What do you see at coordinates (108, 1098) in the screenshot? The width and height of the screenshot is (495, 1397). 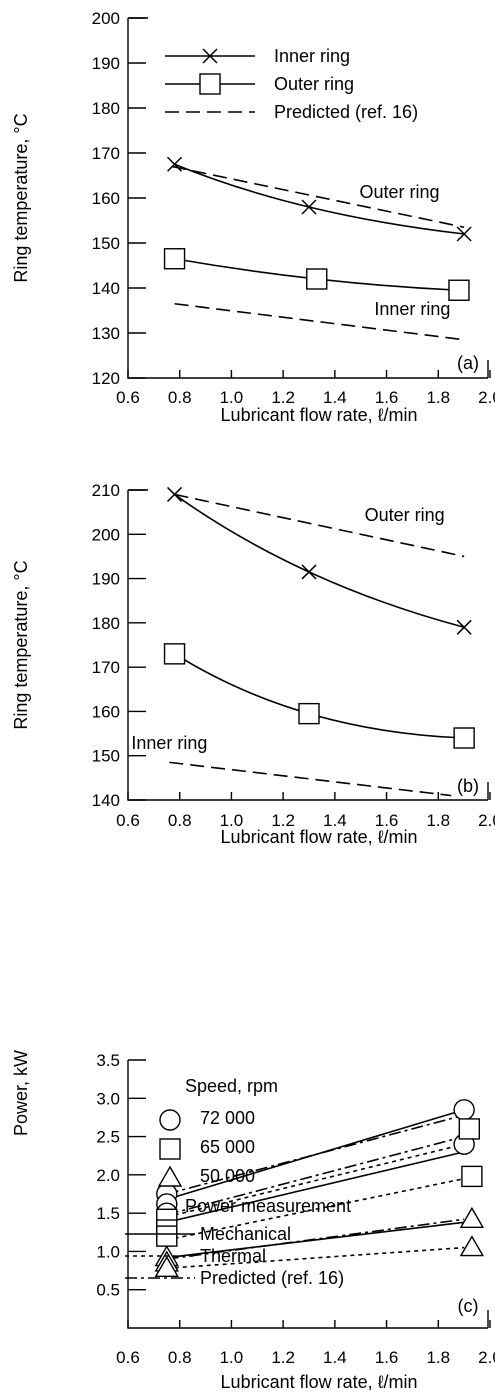 I see `y-tick-label: 3.0` at bounding box center [108, 1098].